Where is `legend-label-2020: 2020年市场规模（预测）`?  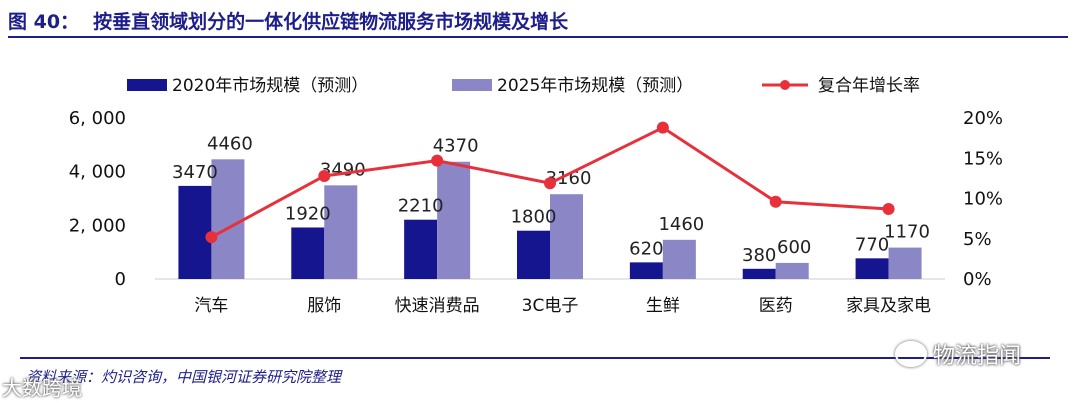 legend-label-2020: 2020年市场规模（预测） is located at coordinates (270, 86).